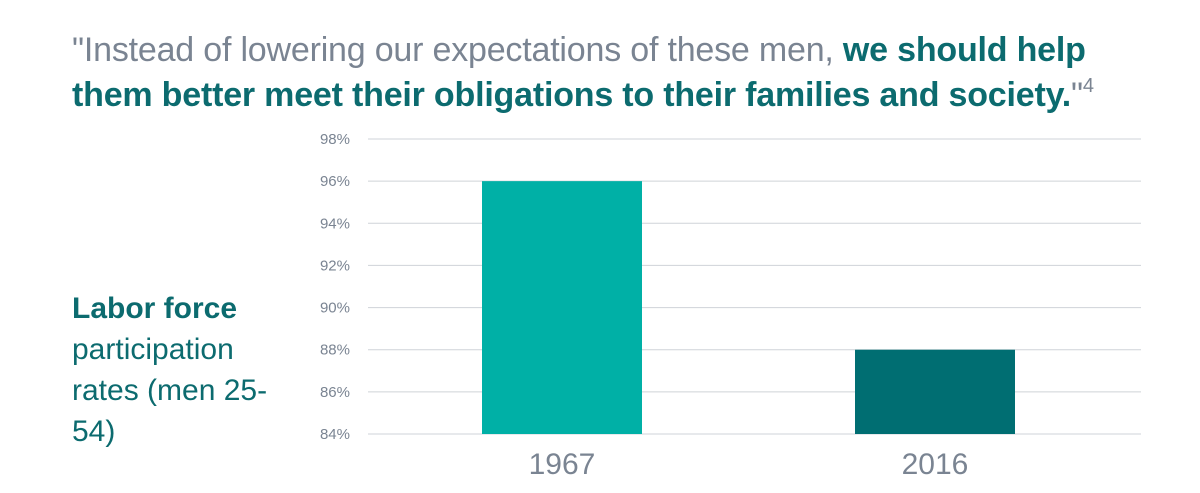 The height and width of the screenshot is (493, 1200). I want to click on x-category-label: 2016, so click(935, 464).